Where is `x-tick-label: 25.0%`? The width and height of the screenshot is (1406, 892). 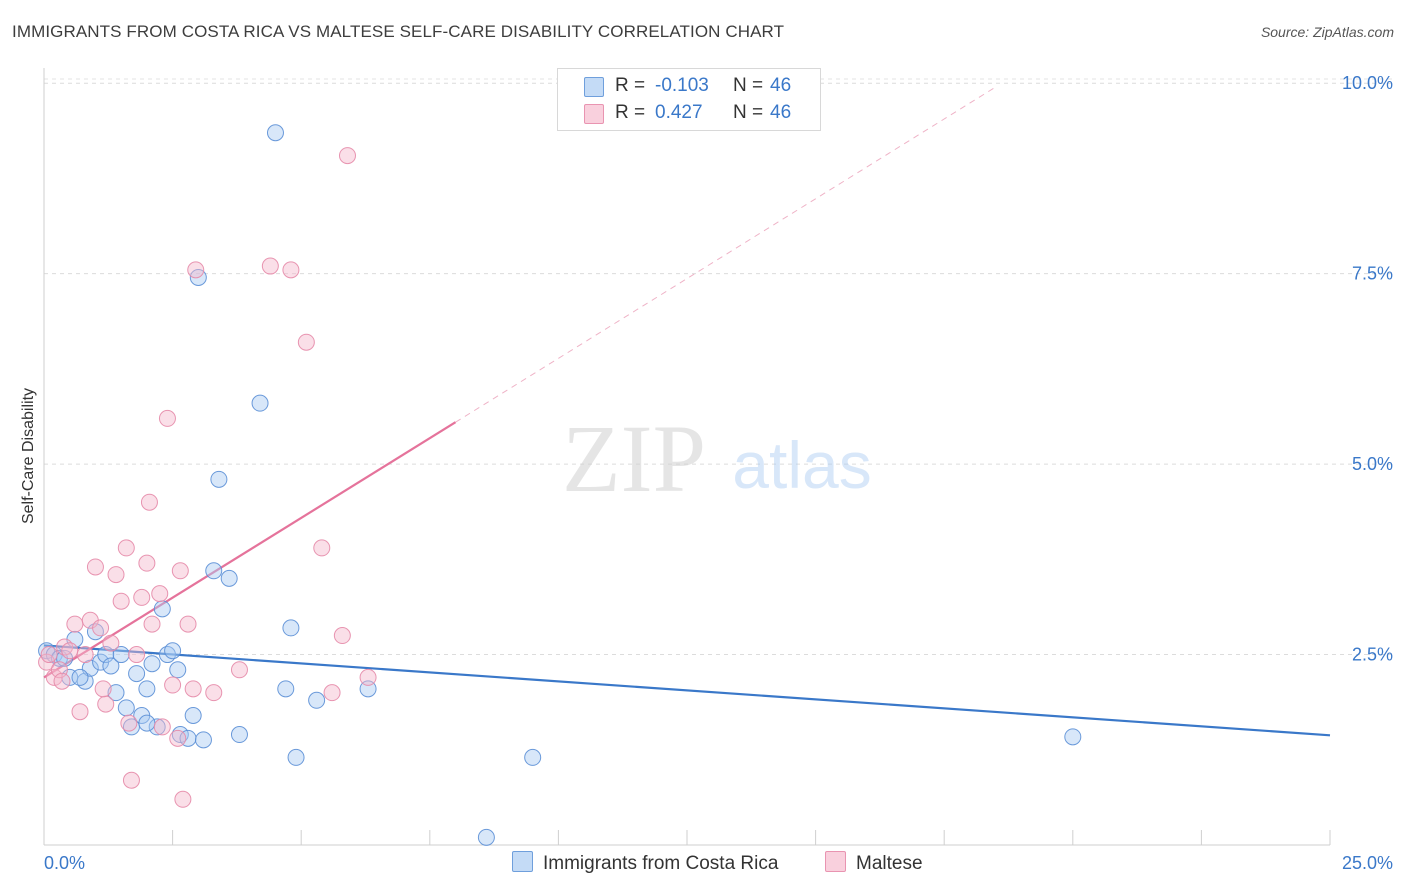
x-tick-label: 25.0% is located at coordinates (1367, 863).